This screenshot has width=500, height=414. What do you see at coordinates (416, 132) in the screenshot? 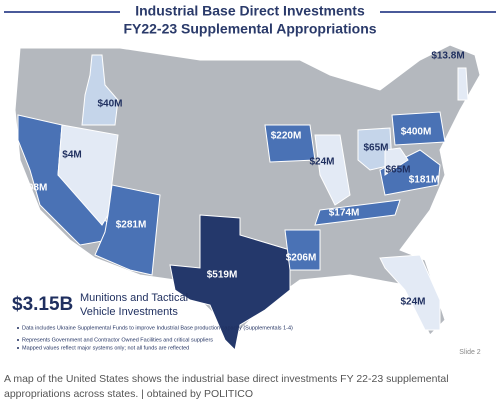
I see `region-label: $400M` at bounding box center [416, 132].